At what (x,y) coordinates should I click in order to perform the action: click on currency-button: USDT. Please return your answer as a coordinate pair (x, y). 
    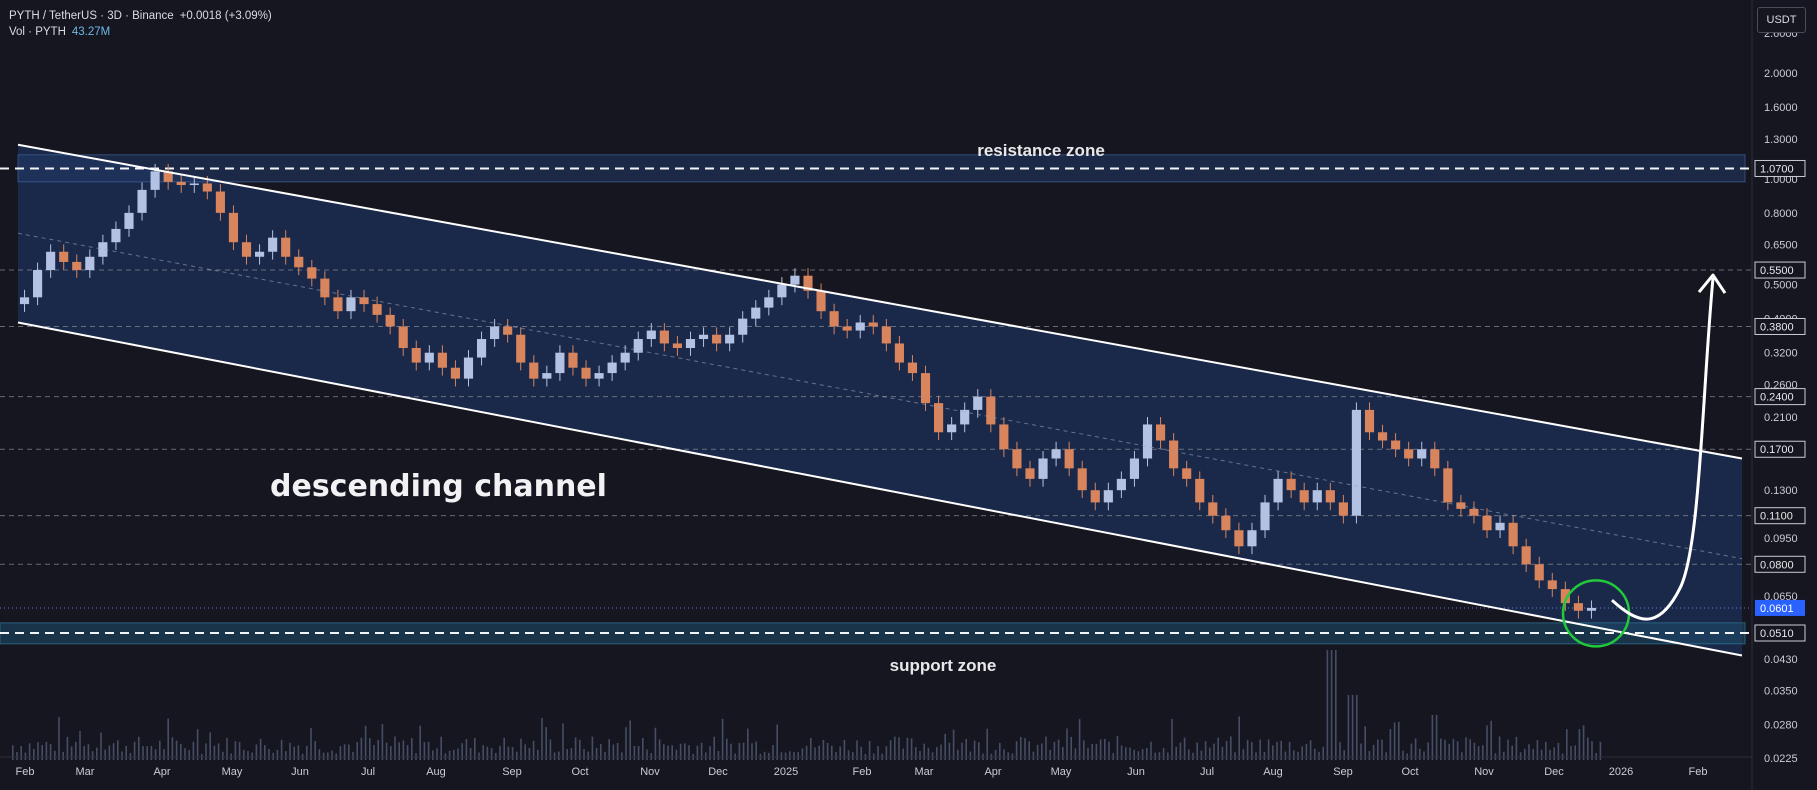
    Looking at the image, I should click on (1781, 20).